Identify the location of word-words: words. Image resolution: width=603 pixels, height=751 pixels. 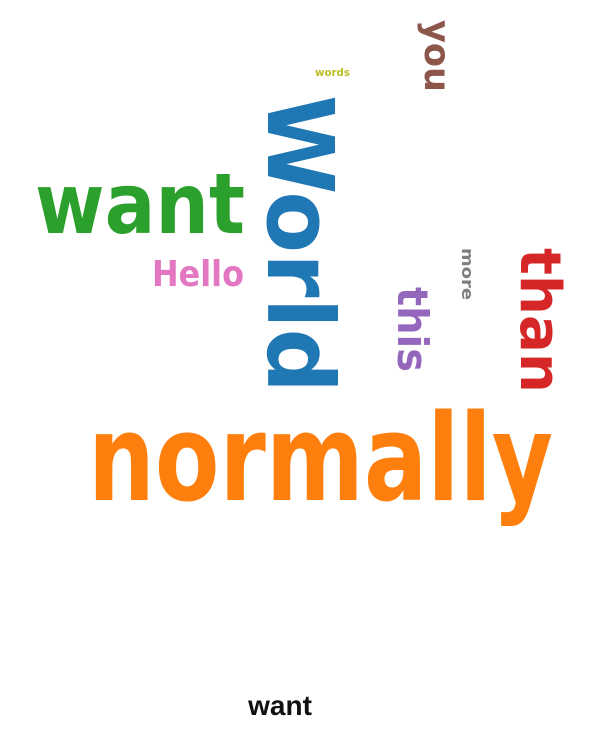
(332, 72).